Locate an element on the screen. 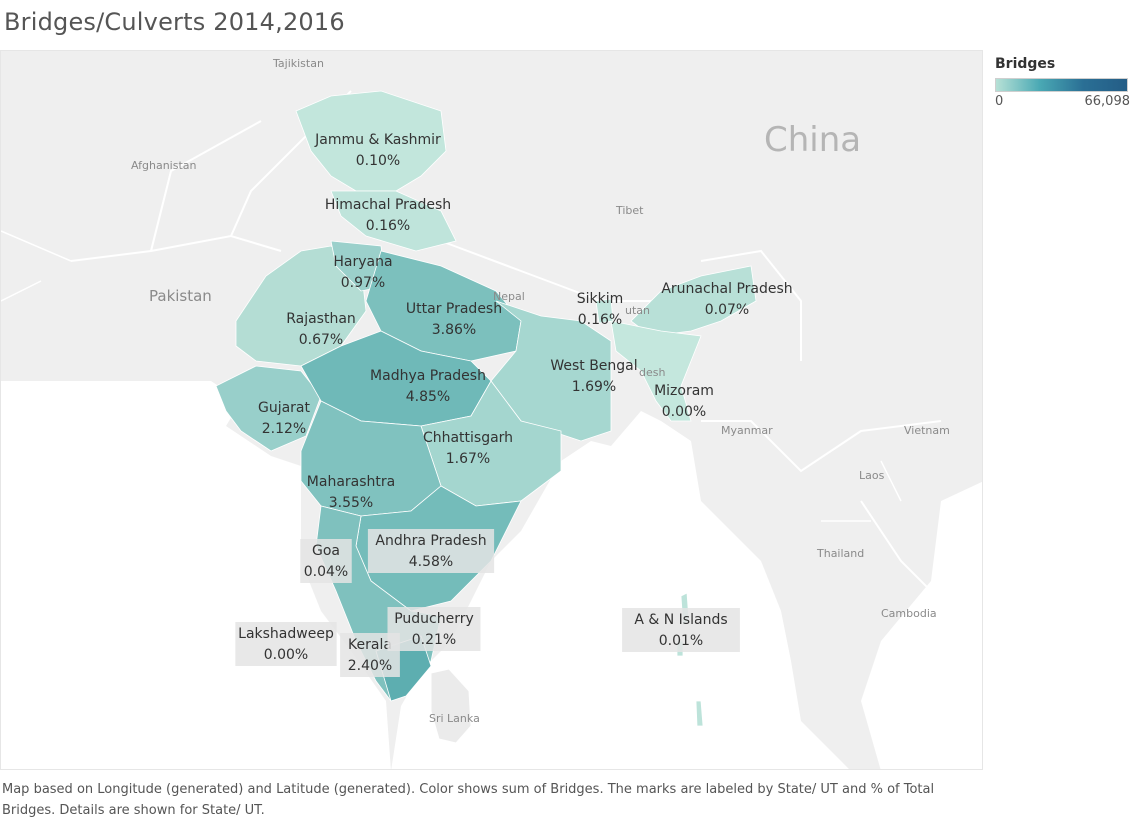 The height and width of the screenshot is (821, 1135). state-name: Sikkim is located at coordinates (600, 299).